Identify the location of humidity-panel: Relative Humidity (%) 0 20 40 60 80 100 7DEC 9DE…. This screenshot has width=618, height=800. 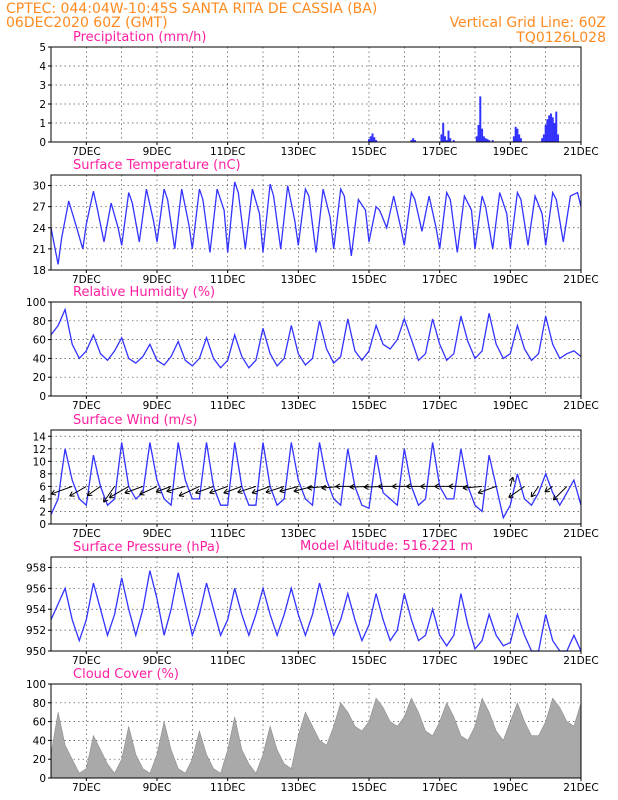
(312, 348).